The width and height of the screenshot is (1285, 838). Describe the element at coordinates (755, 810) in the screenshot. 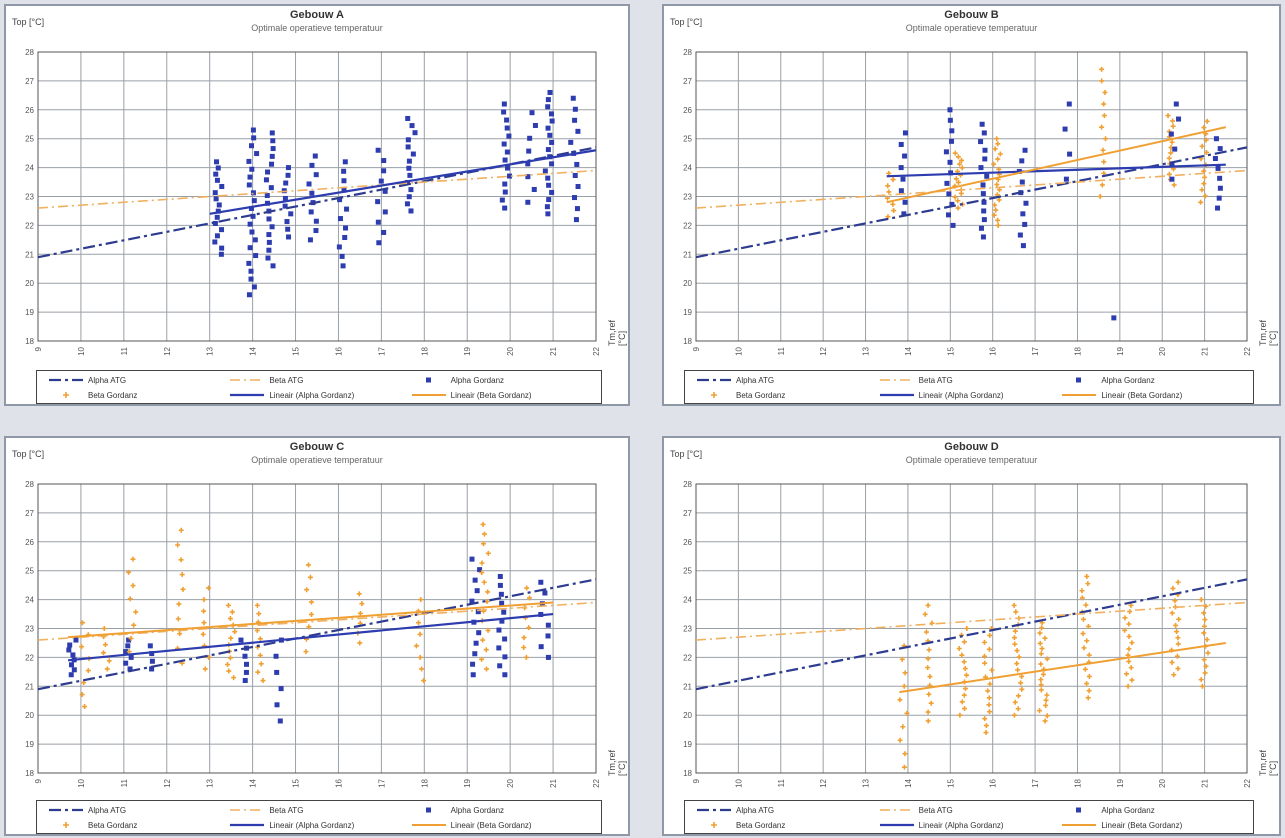

I see `legend-label: Alpha ATG` at that location.